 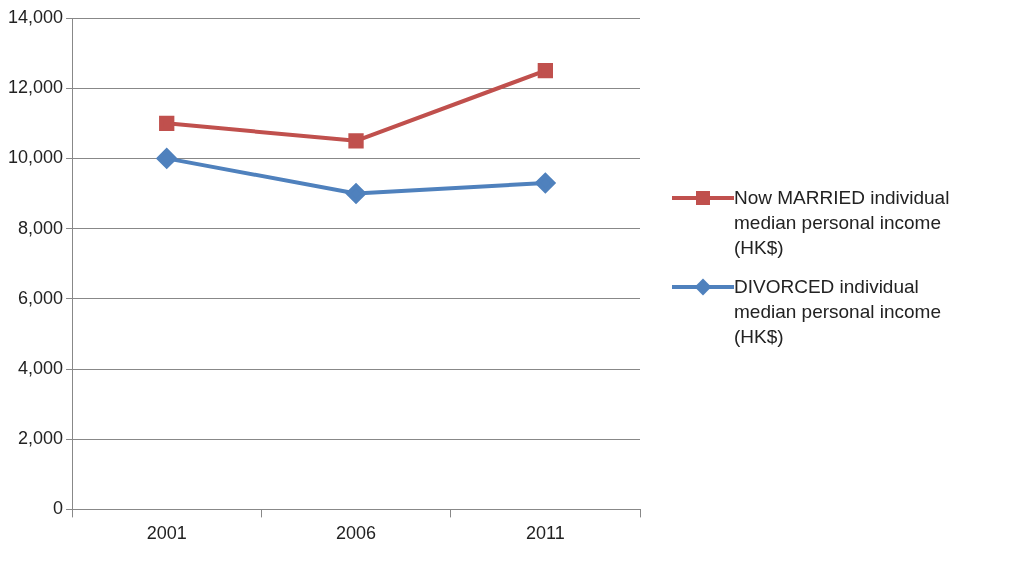 I want to click on y-tick-label: 14,000, so click(x=35, y=16).